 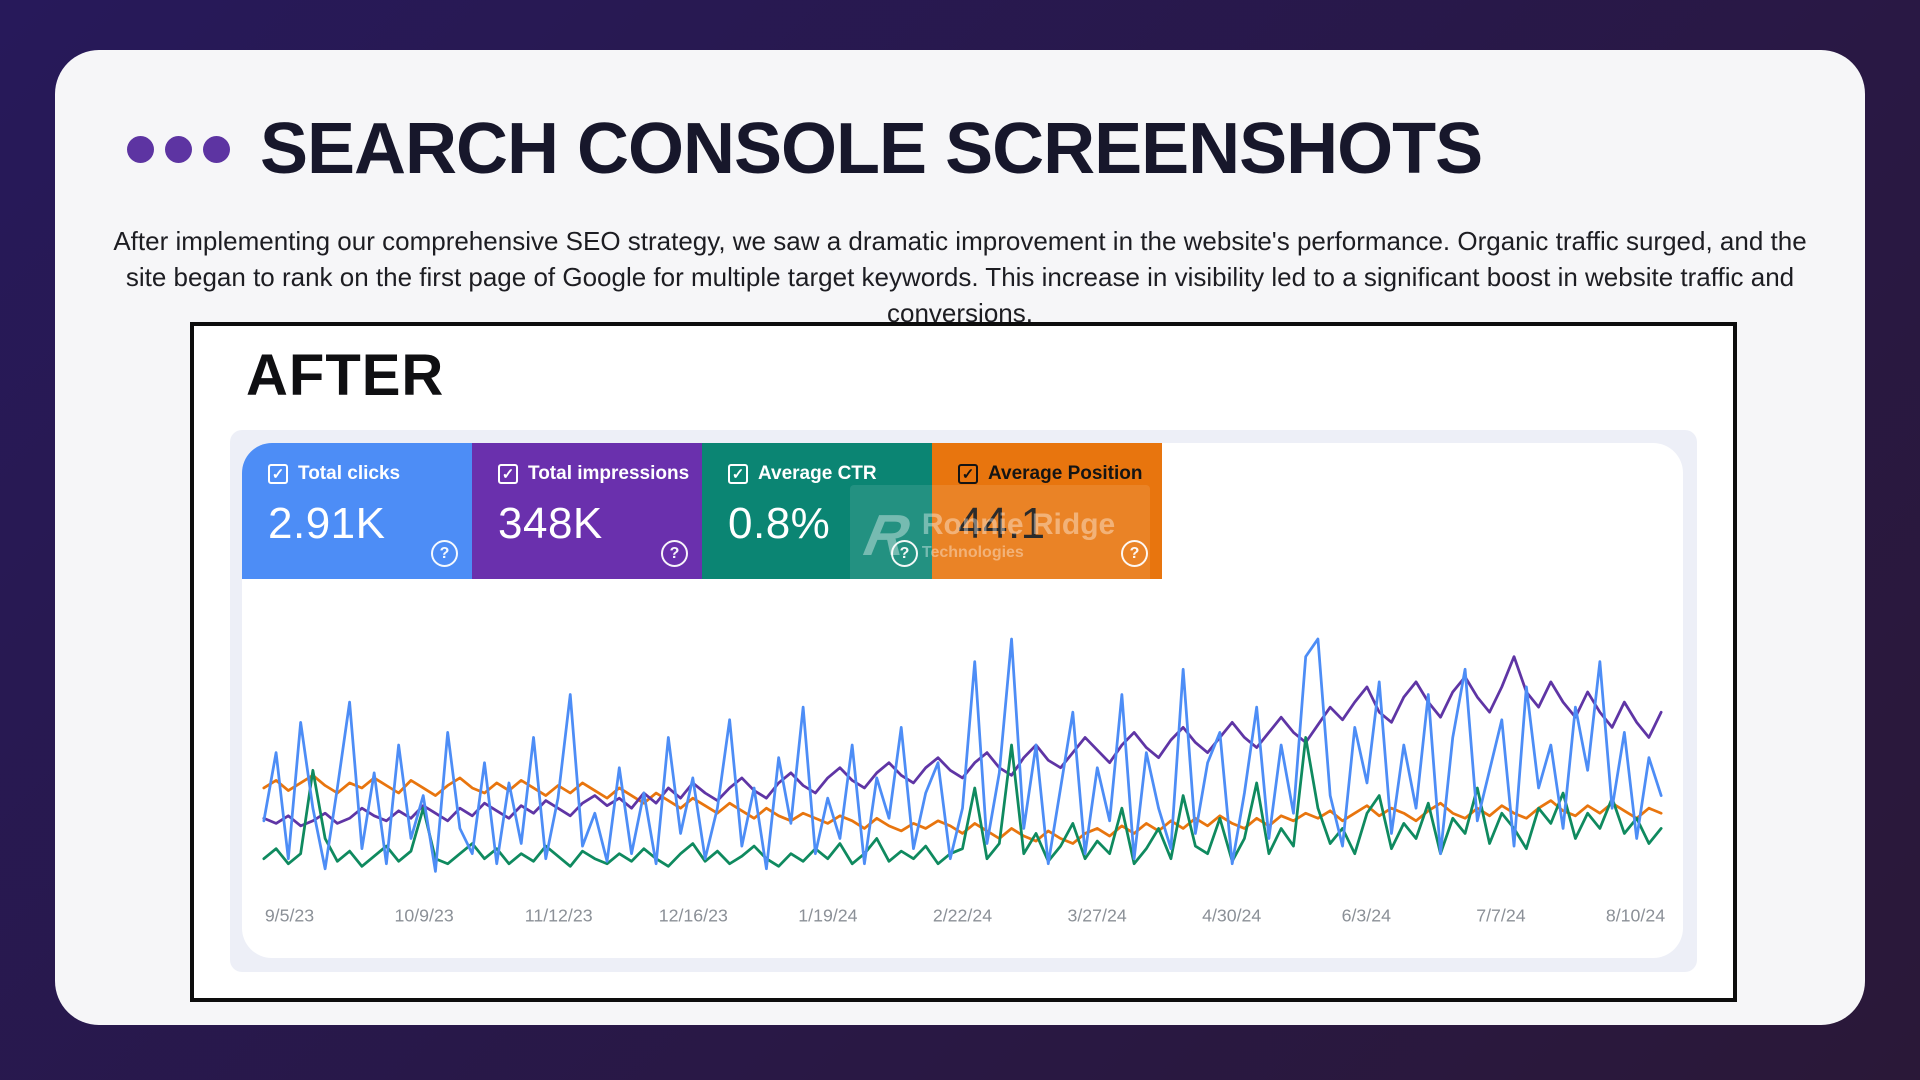 I want to click on metric-card-total-impressions: ✓ Total impressions 348K ?, so click(x=587, y=511).